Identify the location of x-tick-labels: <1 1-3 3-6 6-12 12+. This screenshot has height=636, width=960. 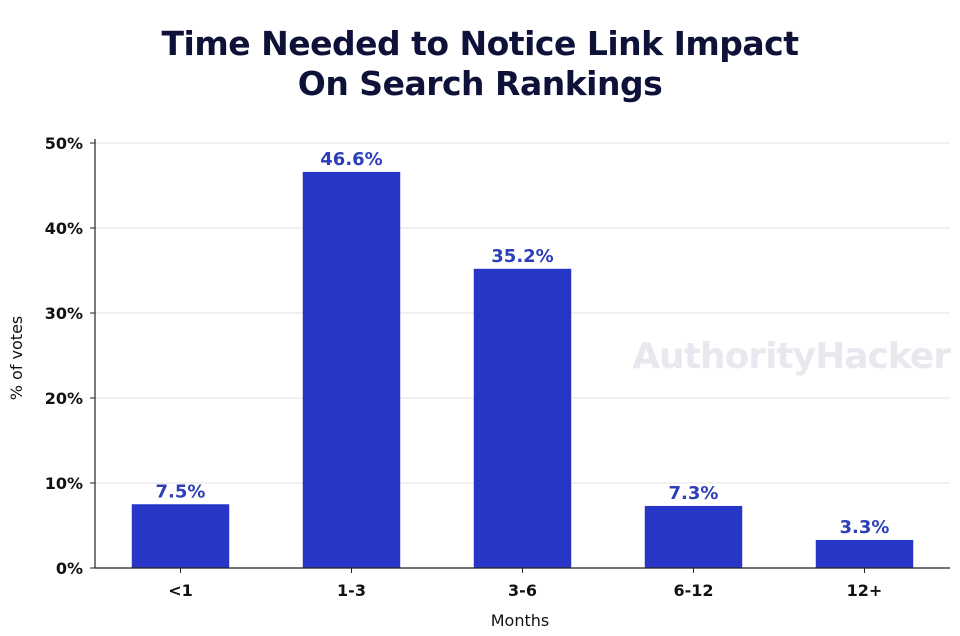
(525, 584).